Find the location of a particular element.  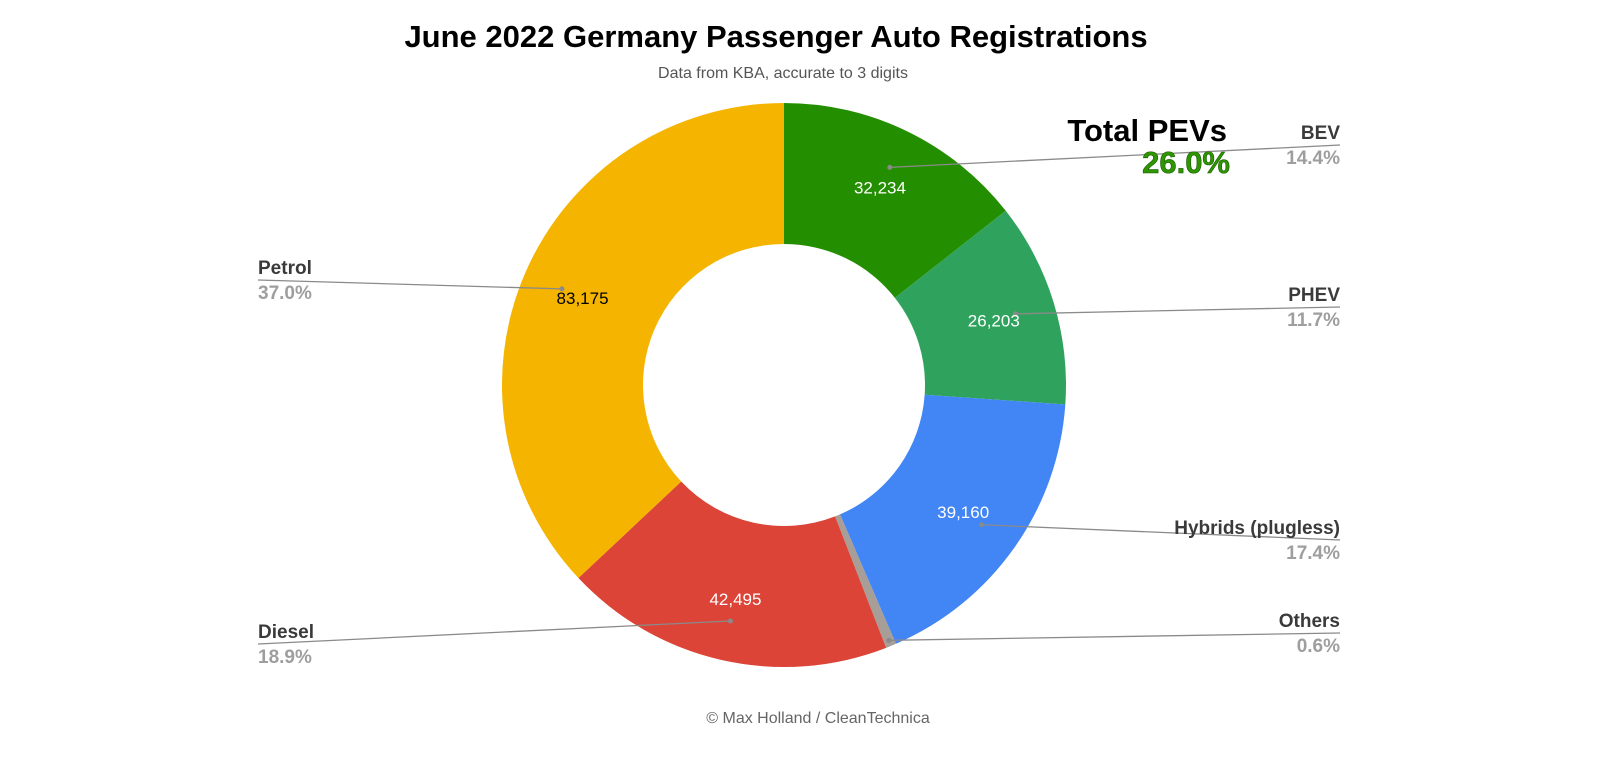

slice-value-label: 26,203 is located at coordinates (994, 320).